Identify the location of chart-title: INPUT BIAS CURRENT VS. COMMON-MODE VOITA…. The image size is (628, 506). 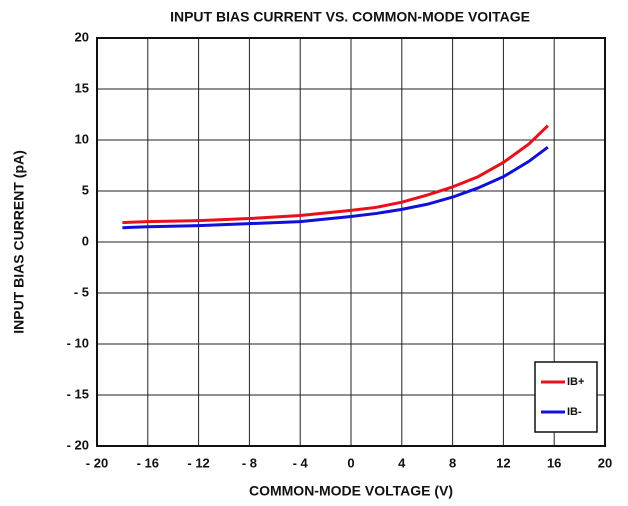
(350, 17).